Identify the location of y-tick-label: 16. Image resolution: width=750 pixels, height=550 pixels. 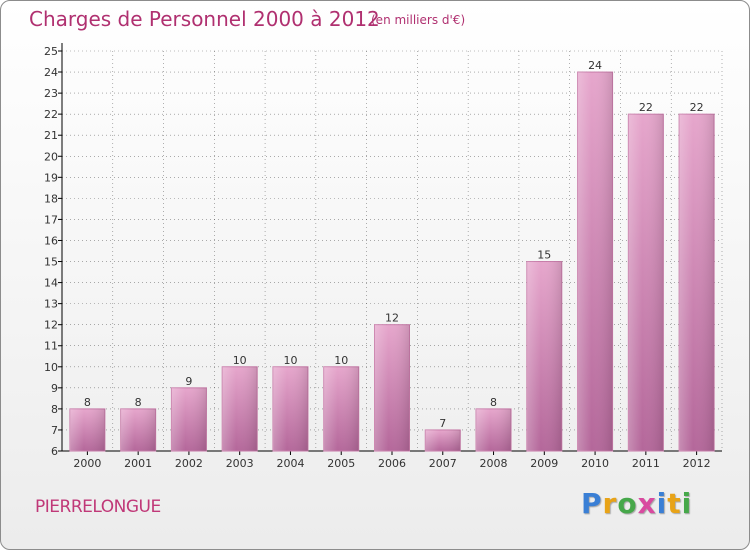
(51, 240).